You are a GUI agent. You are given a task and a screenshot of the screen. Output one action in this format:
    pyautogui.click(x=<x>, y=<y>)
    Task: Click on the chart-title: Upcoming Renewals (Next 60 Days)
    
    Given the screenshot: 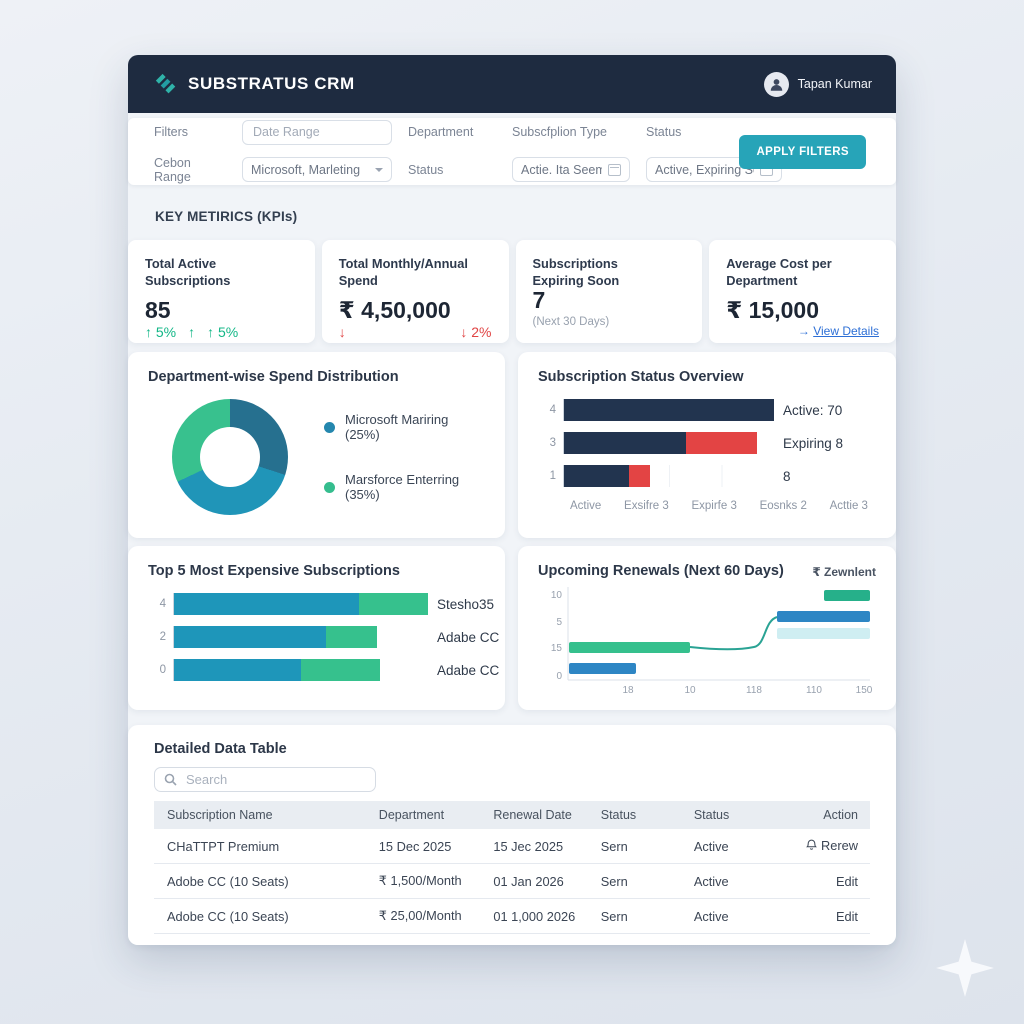 What is the action you would take?
    pyautogui.click(x=661, y=571)
    